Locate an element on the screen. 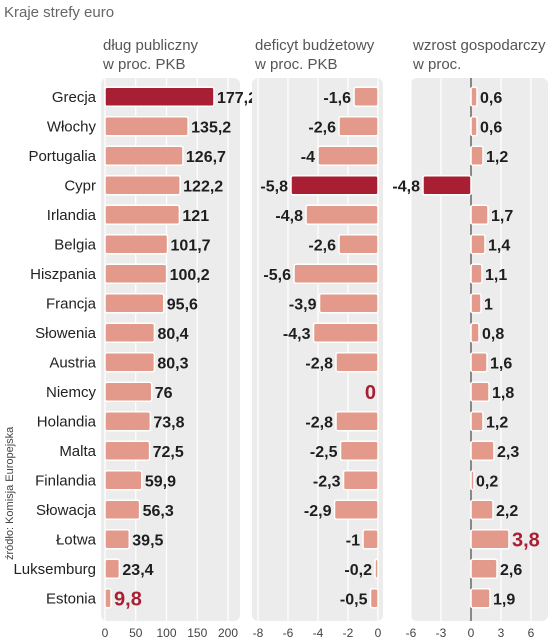 The width and height of the screenshot is (548, 640). panel-heading: deficyt budżetowy is located at coordinates (315, 45).